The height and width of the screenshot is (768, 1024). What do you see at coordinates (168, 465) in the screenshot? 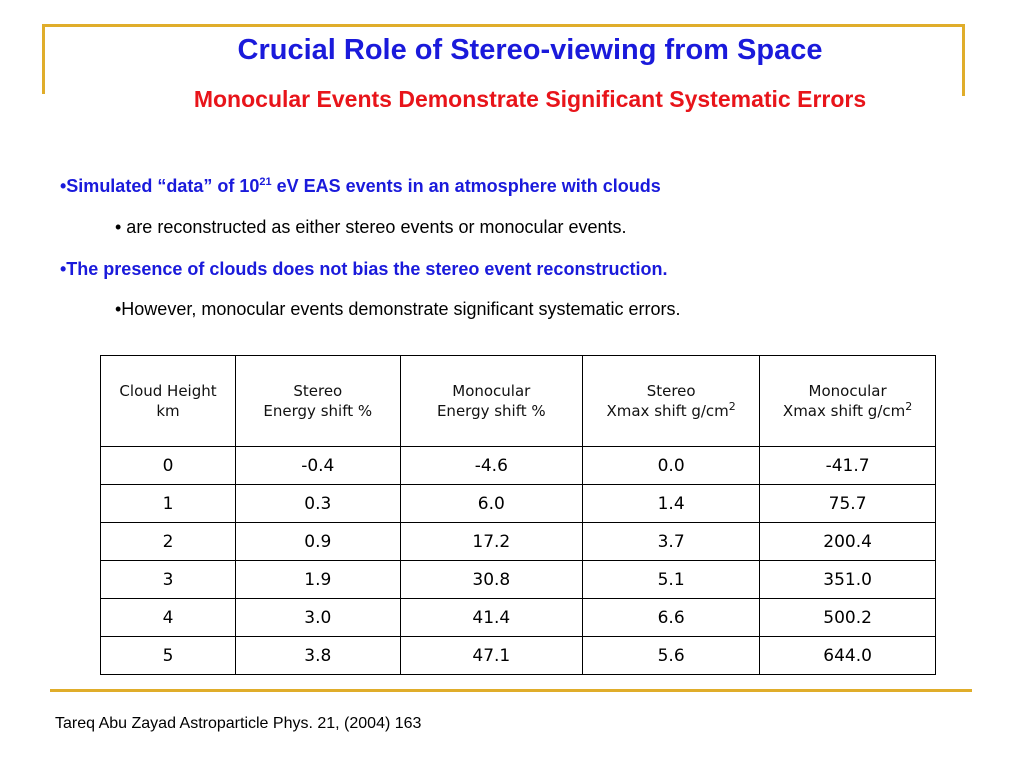
I see `cell-cloud-height: 0` at bounding box center [168, 465].